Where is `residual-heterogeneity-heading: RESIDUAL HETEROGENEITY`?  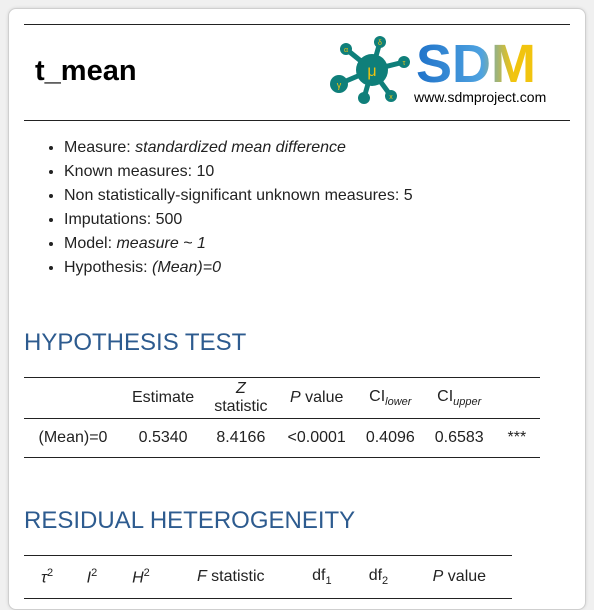
residual-heterogeneity-heading: RESIDUAL HETEROGENEITY is located at coordinates (189, 521).